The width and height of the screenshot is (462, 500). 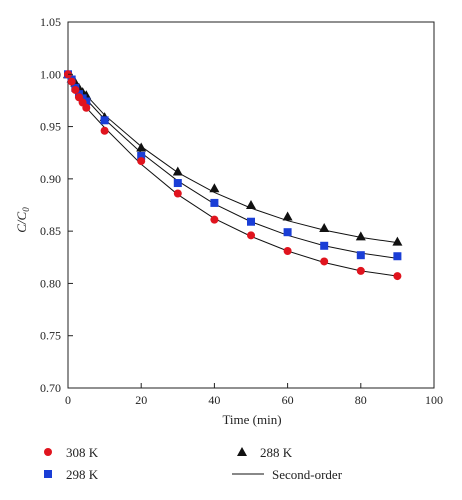 I want to click on legend-marker-circle, so click(x=48, y=452).